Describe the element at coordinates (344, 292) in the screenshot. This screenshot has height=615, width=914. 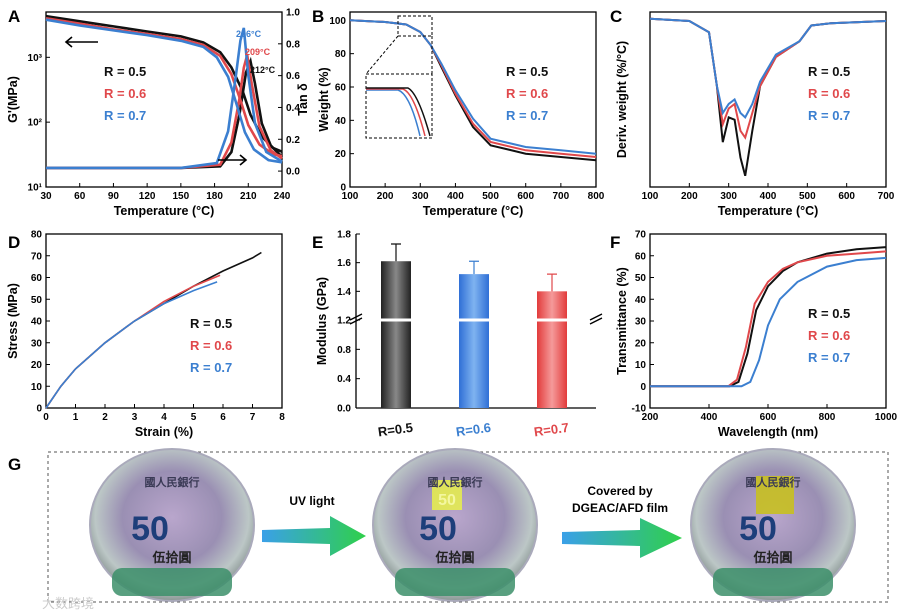
I see `e-ytick-label: 1.4` at that location.